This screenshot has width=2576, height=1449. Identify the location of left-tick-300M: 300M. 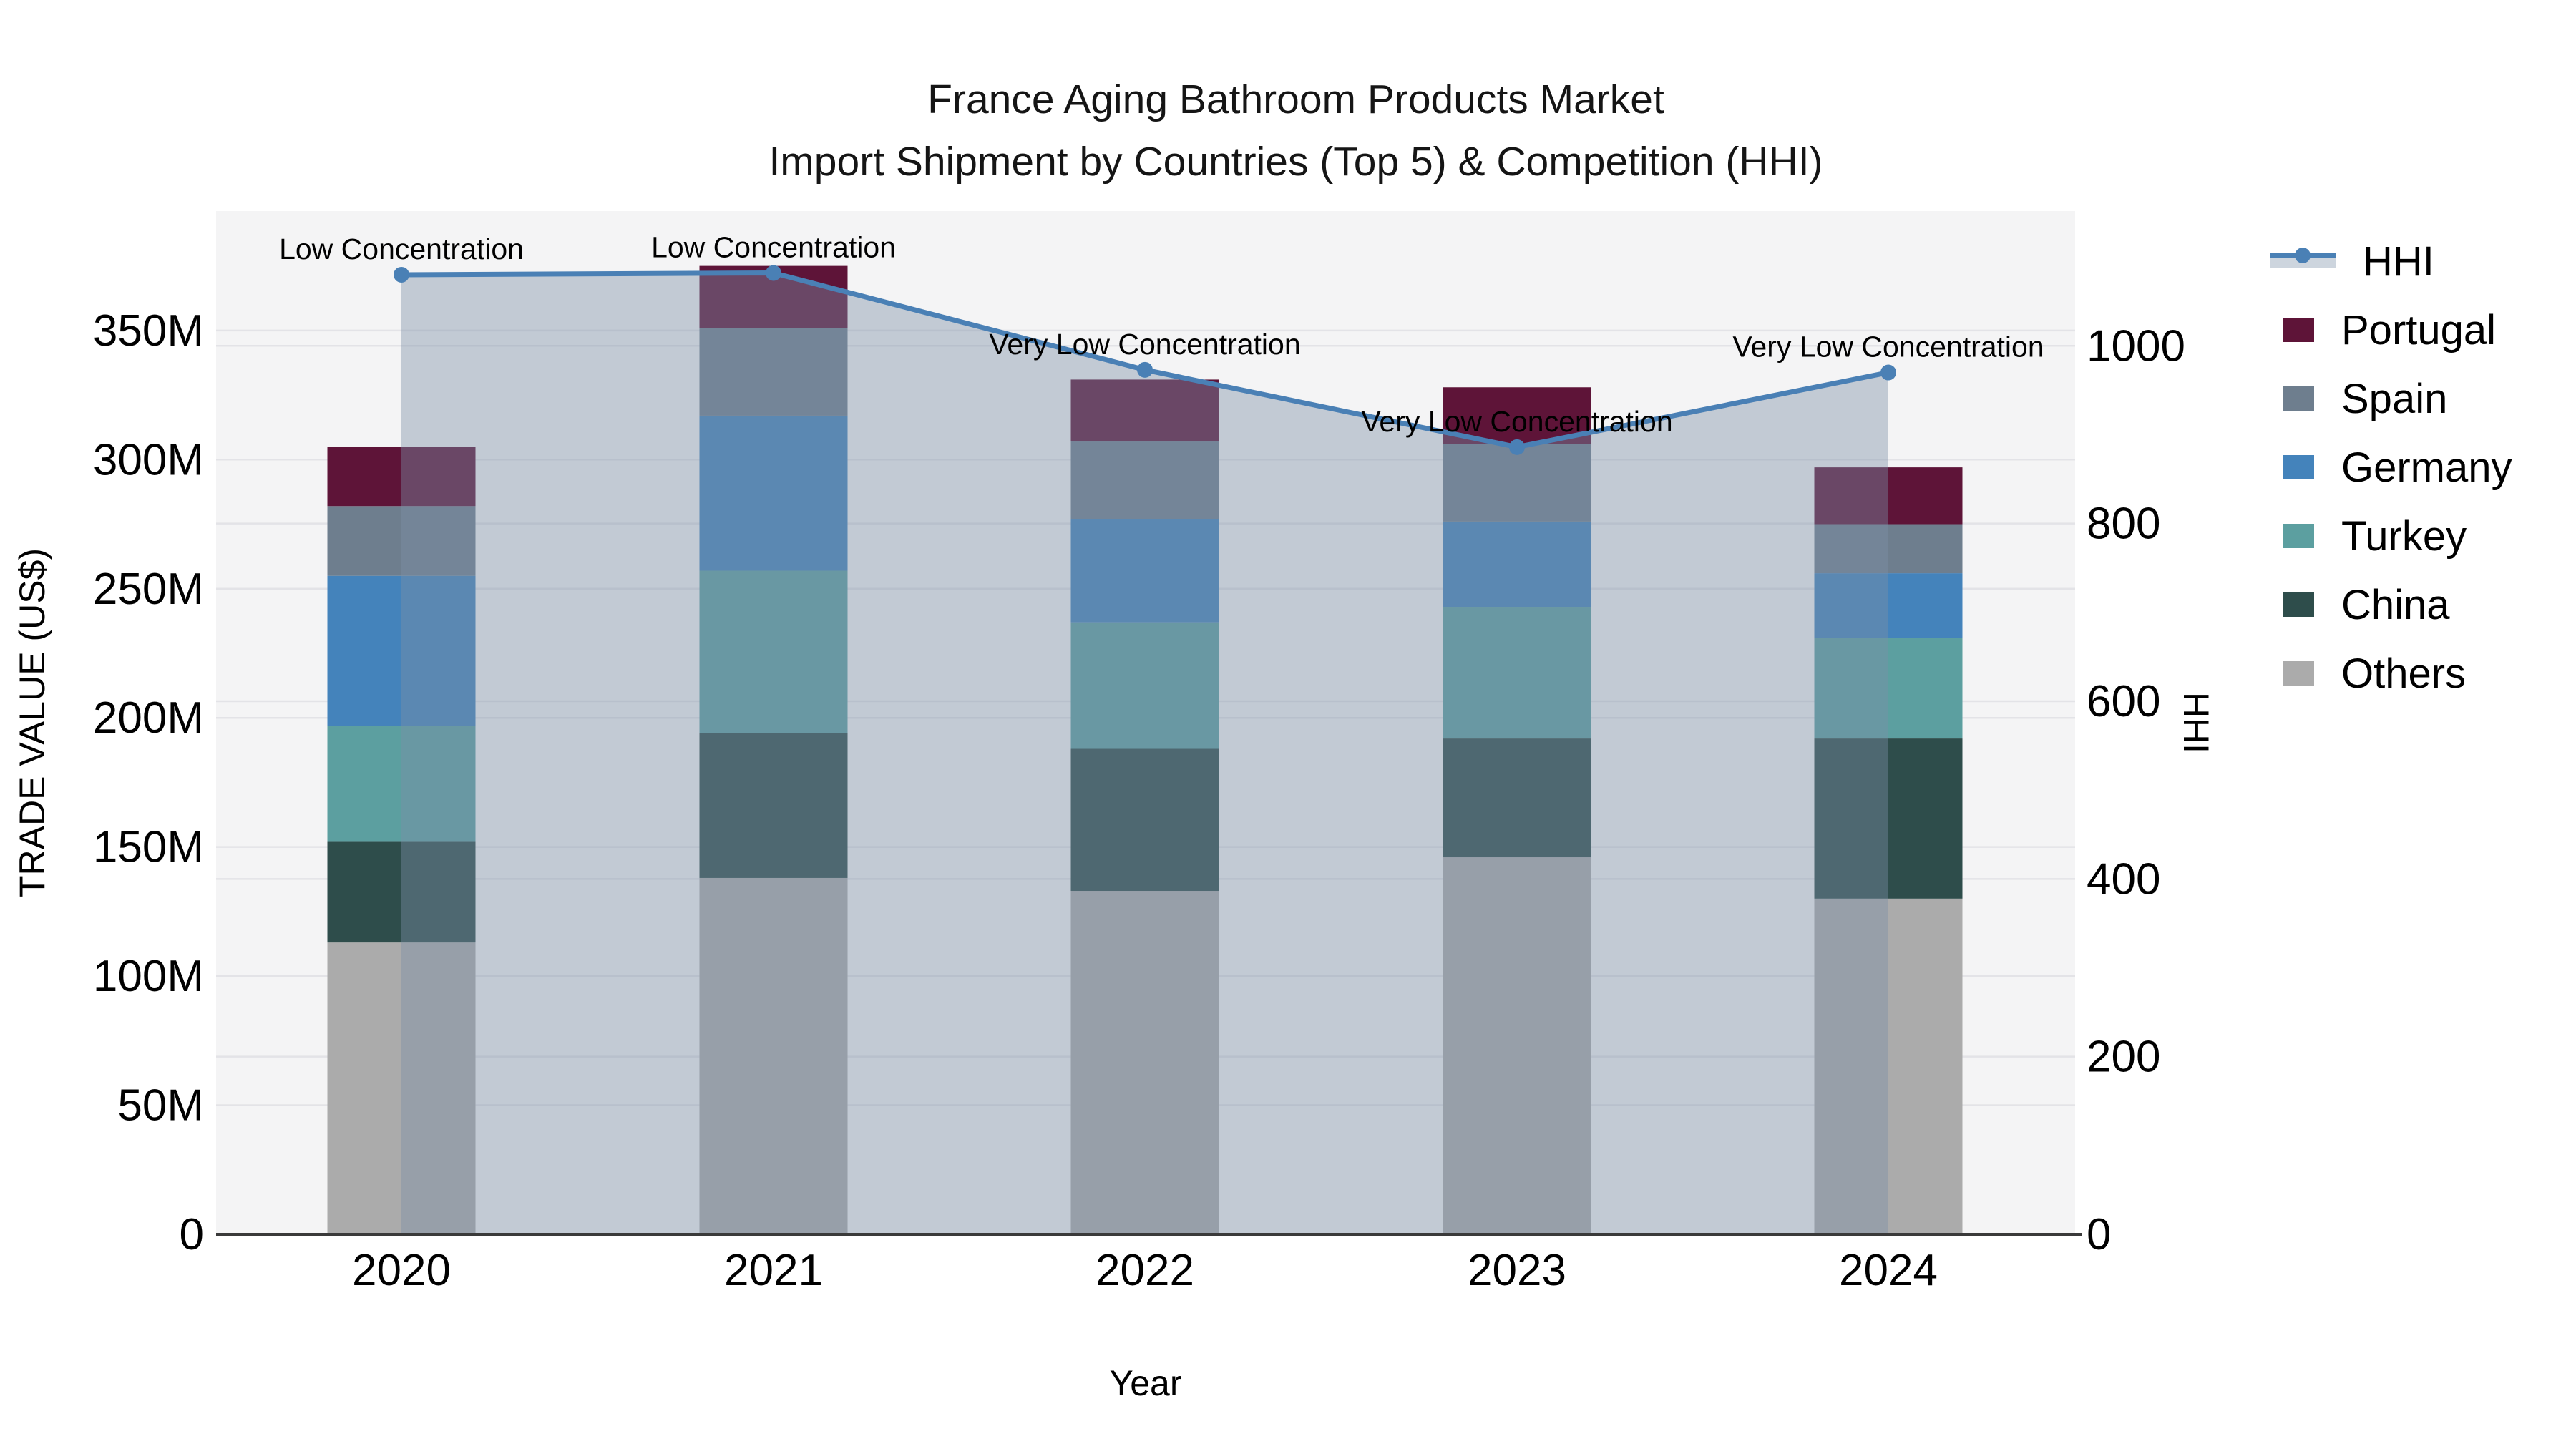
(148, 460).